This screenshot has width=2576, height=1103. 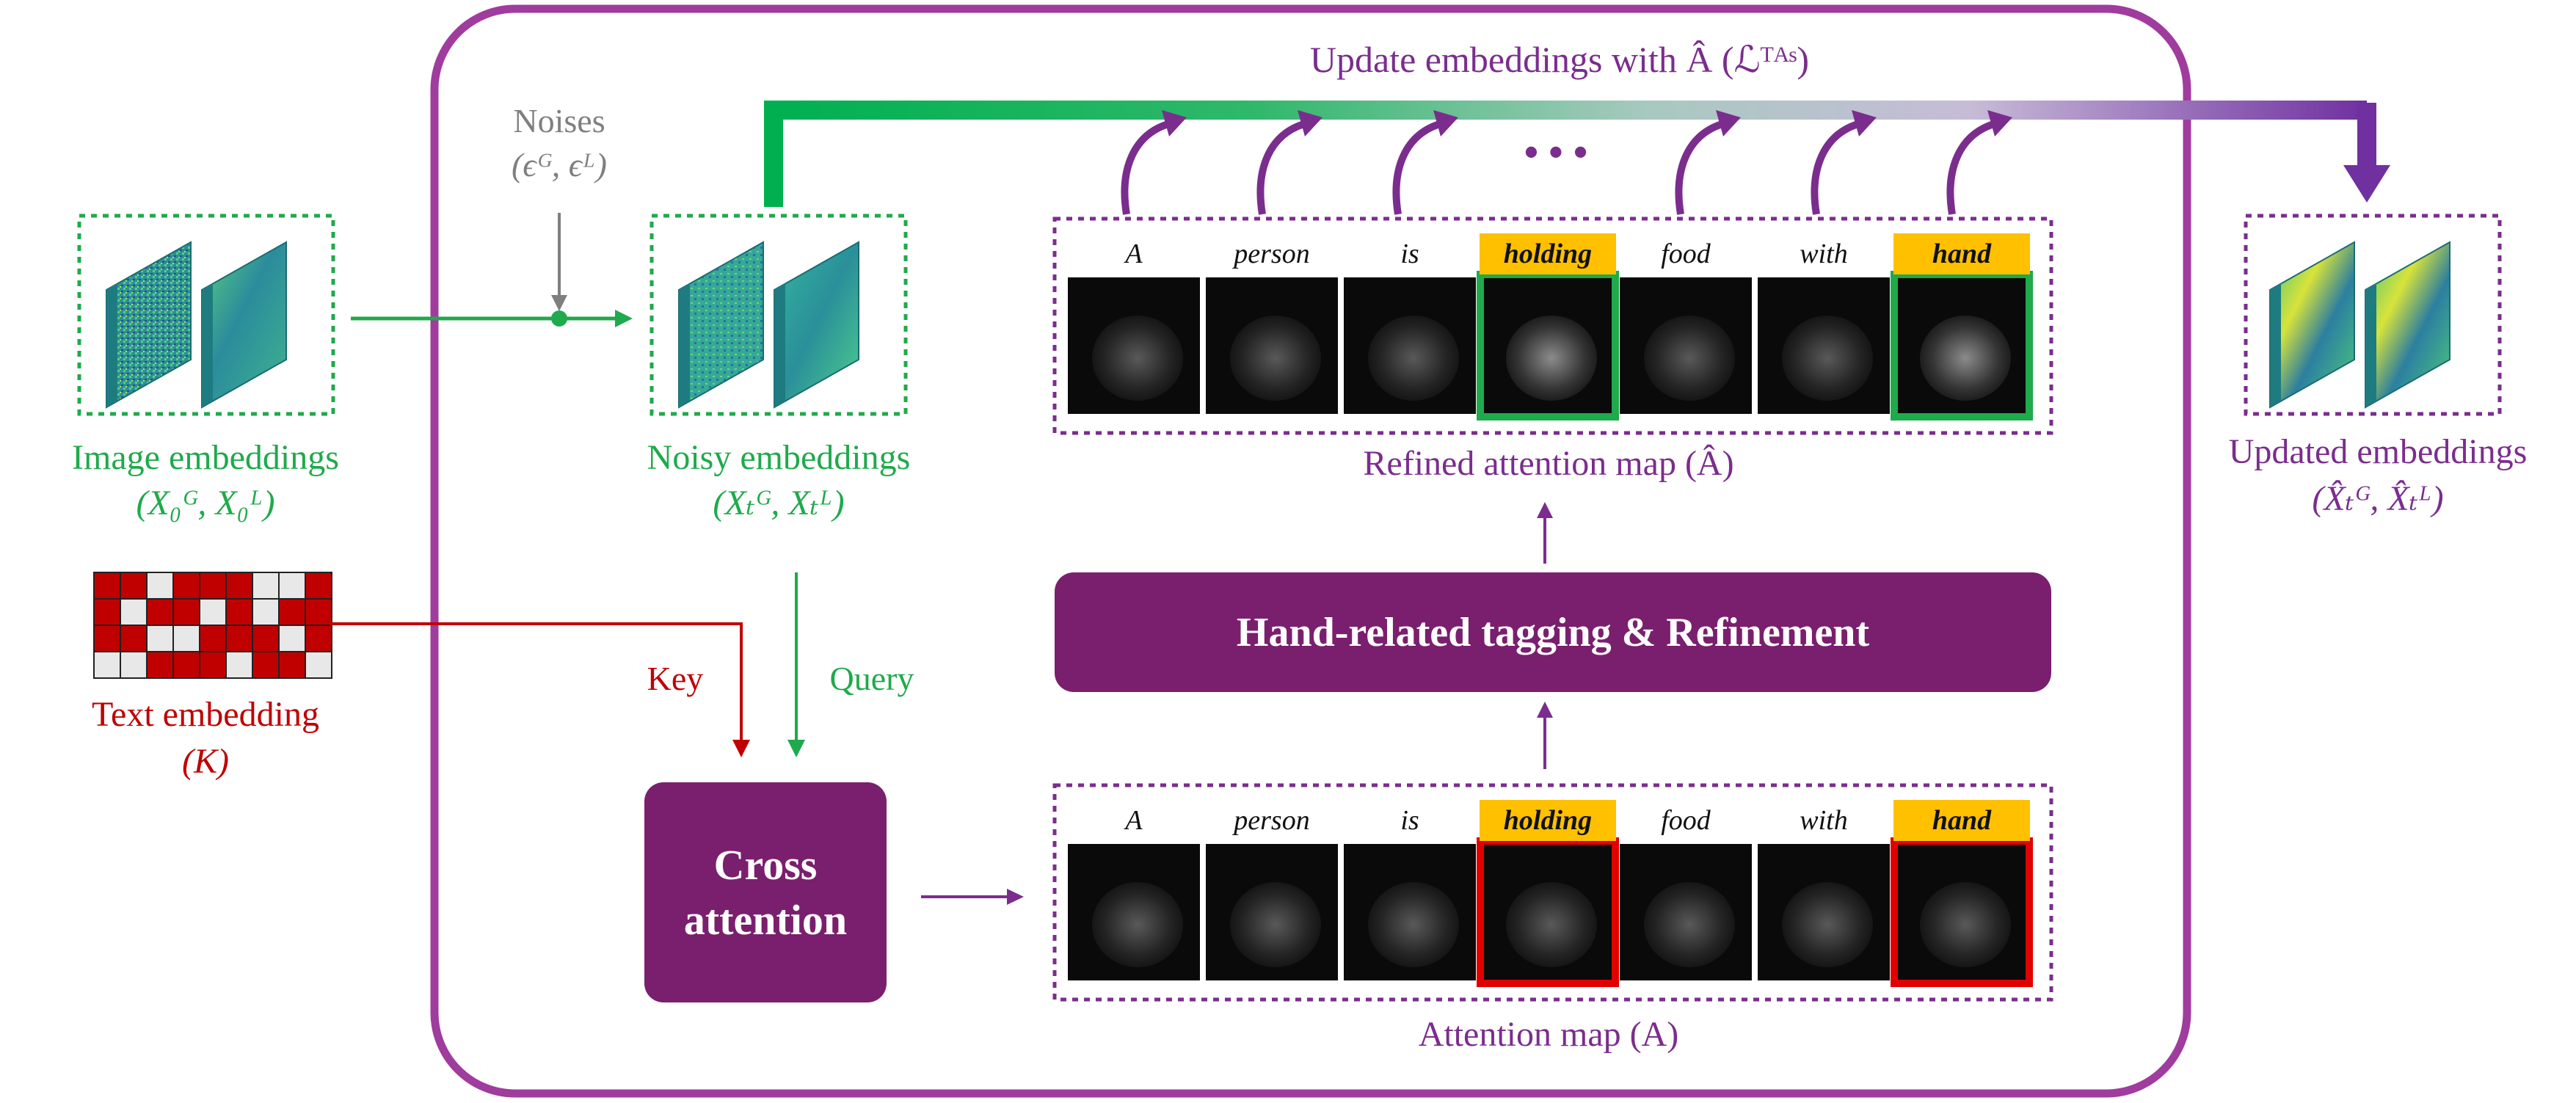 I want to click on image-embeddings-box, so click(x=206, y=315).